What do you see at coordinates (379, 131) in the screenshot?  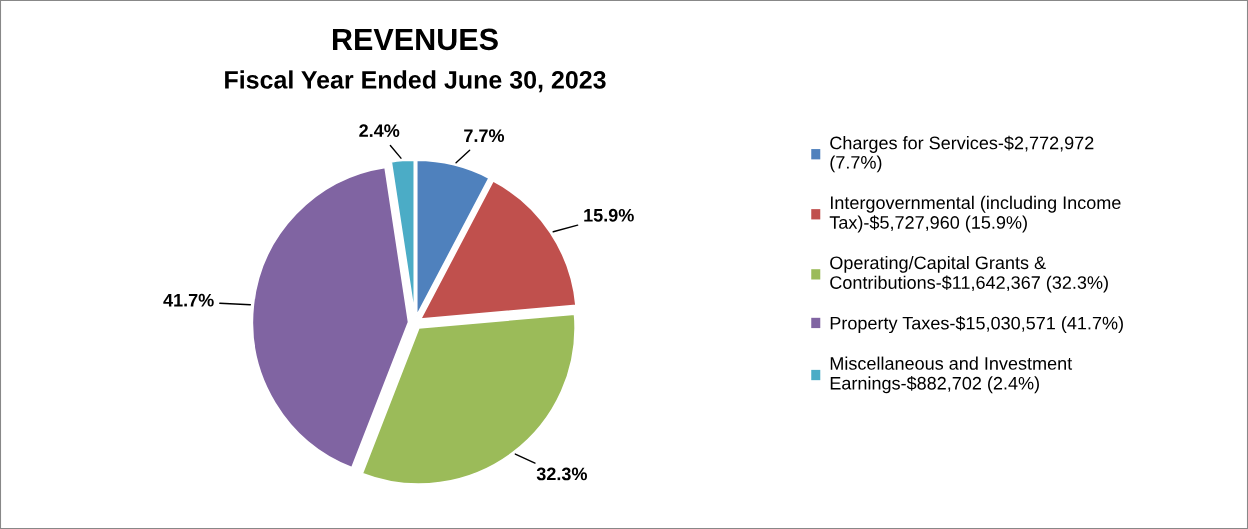 I see `data-label: 2.4%` at bounding box center [379, 131].